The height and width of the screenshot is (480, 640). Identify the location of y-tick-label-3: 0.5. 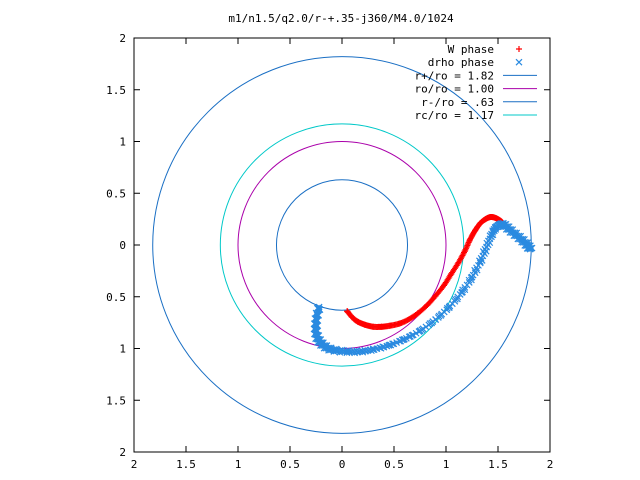
(116, 193).